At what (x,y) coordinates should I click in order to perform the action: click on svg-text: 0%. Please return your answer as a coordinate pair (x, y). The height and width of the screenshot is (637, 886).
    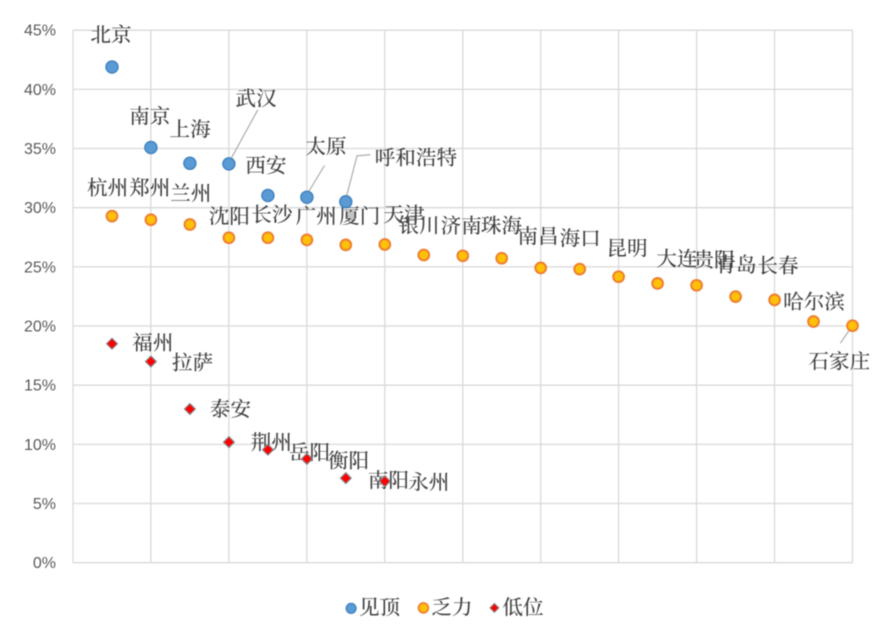
    Looking at the image, I should click on (44, 563).